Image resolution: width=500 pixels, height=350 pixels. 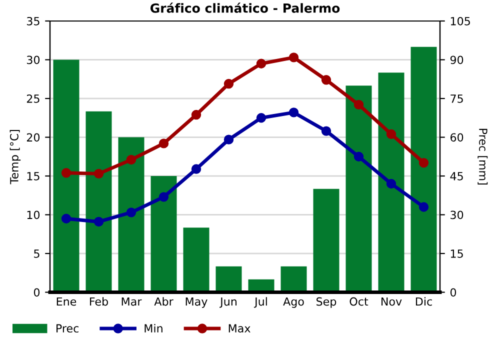 I want to click on legend-label: Max, so click(x=239, y=328).